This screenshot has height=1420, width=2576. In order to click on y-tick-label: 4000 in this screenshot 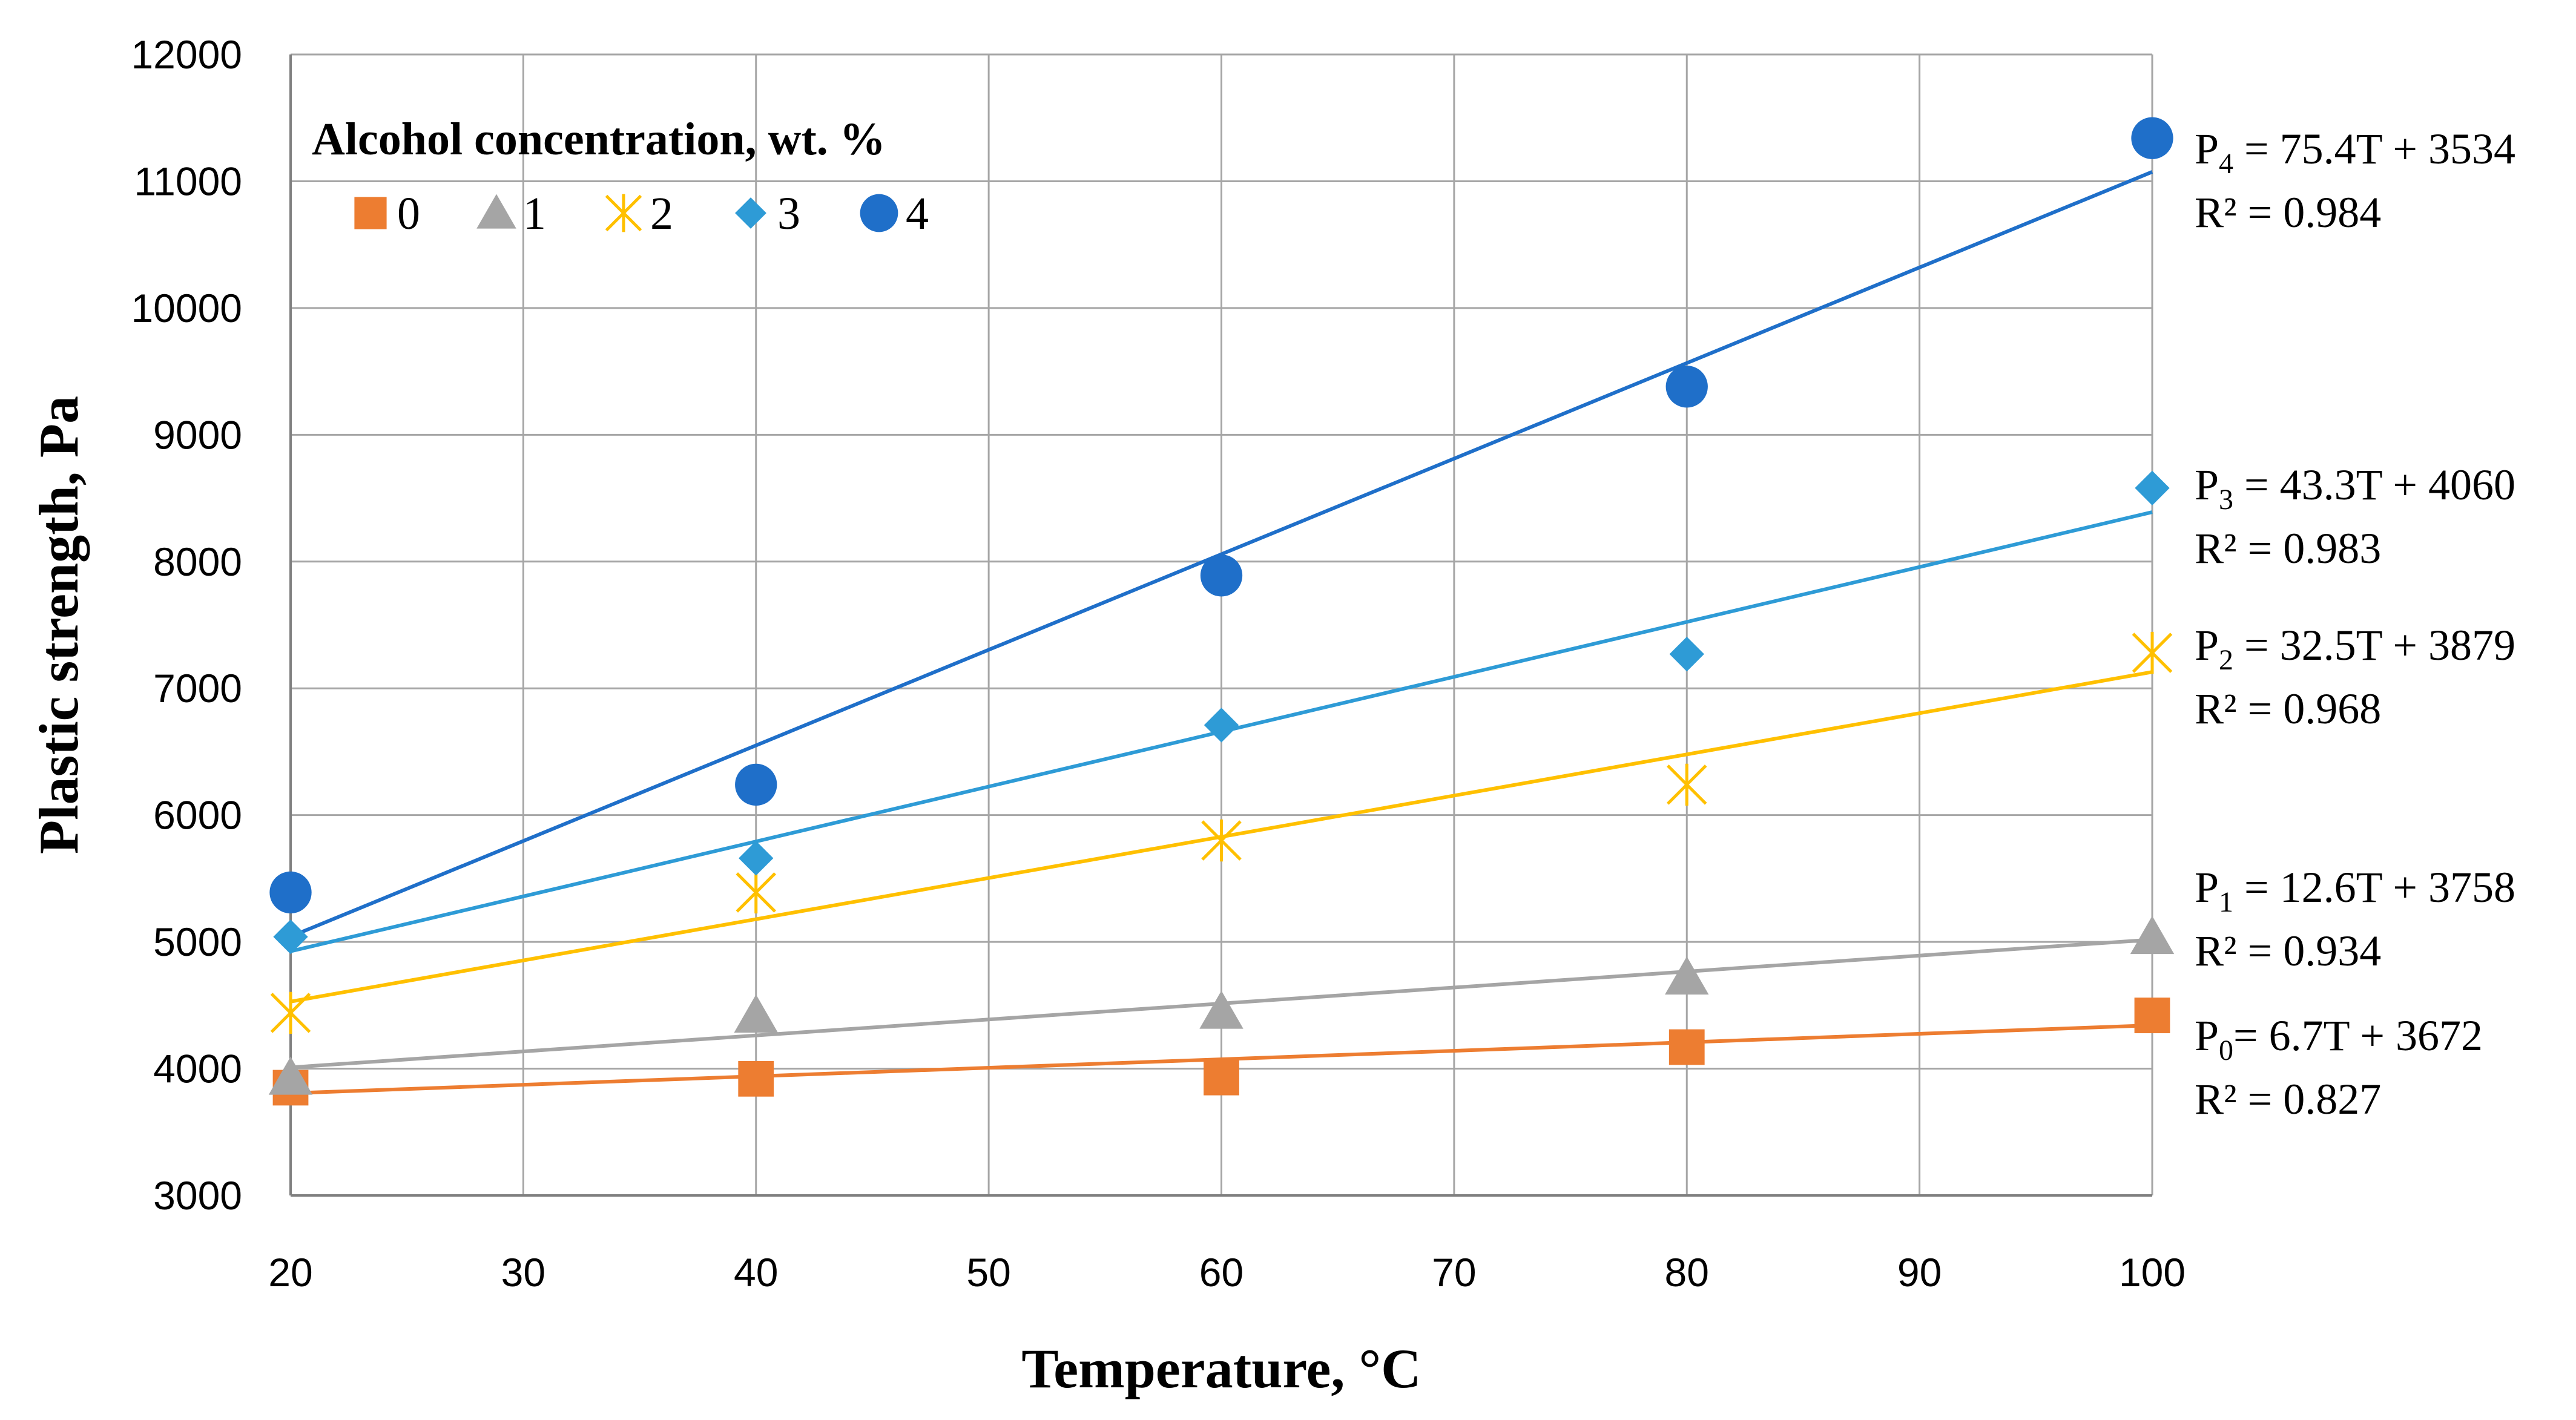, I will do `click(197, 1069)`.